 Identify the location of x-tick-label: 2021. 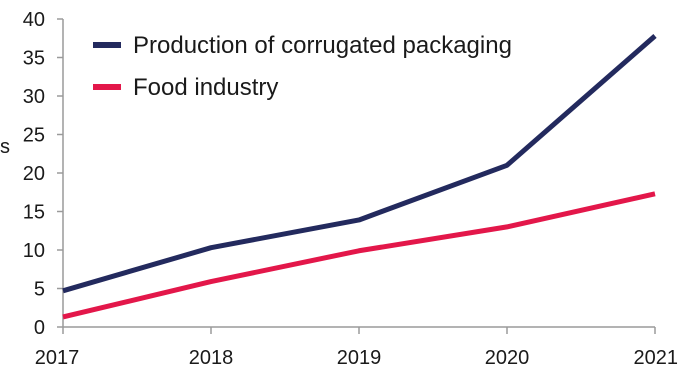
(656, 358).